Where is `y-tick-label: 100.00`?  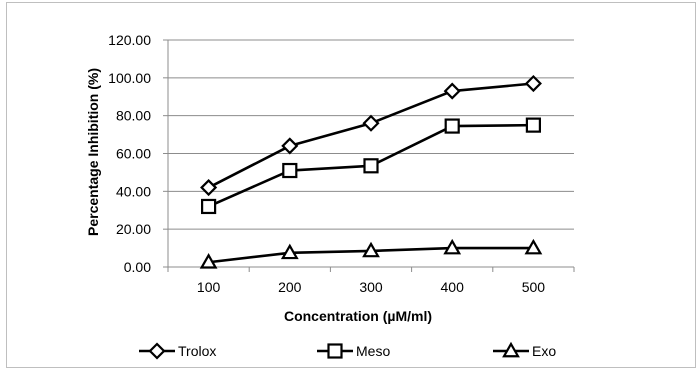
y-tick-label: 100.00 is located at coordinates (129, 78).